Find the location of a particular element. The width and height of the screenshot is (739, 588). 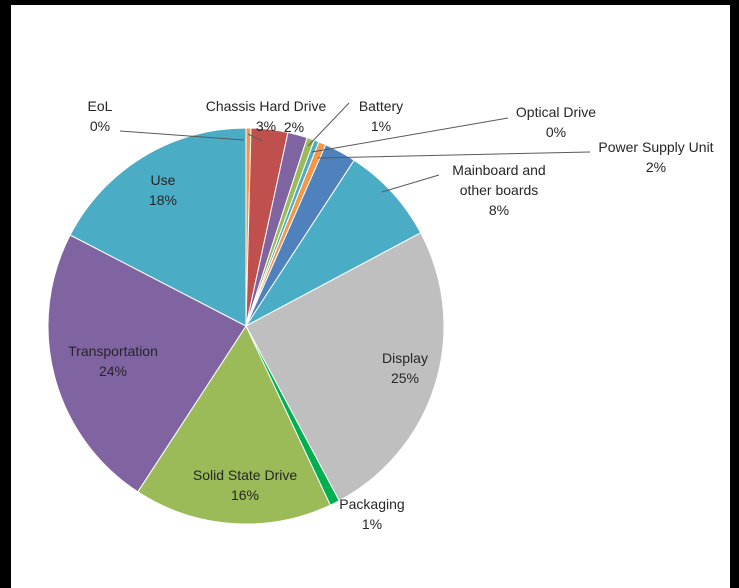

slice-label: Packaging is located at coordinates (371, 504).